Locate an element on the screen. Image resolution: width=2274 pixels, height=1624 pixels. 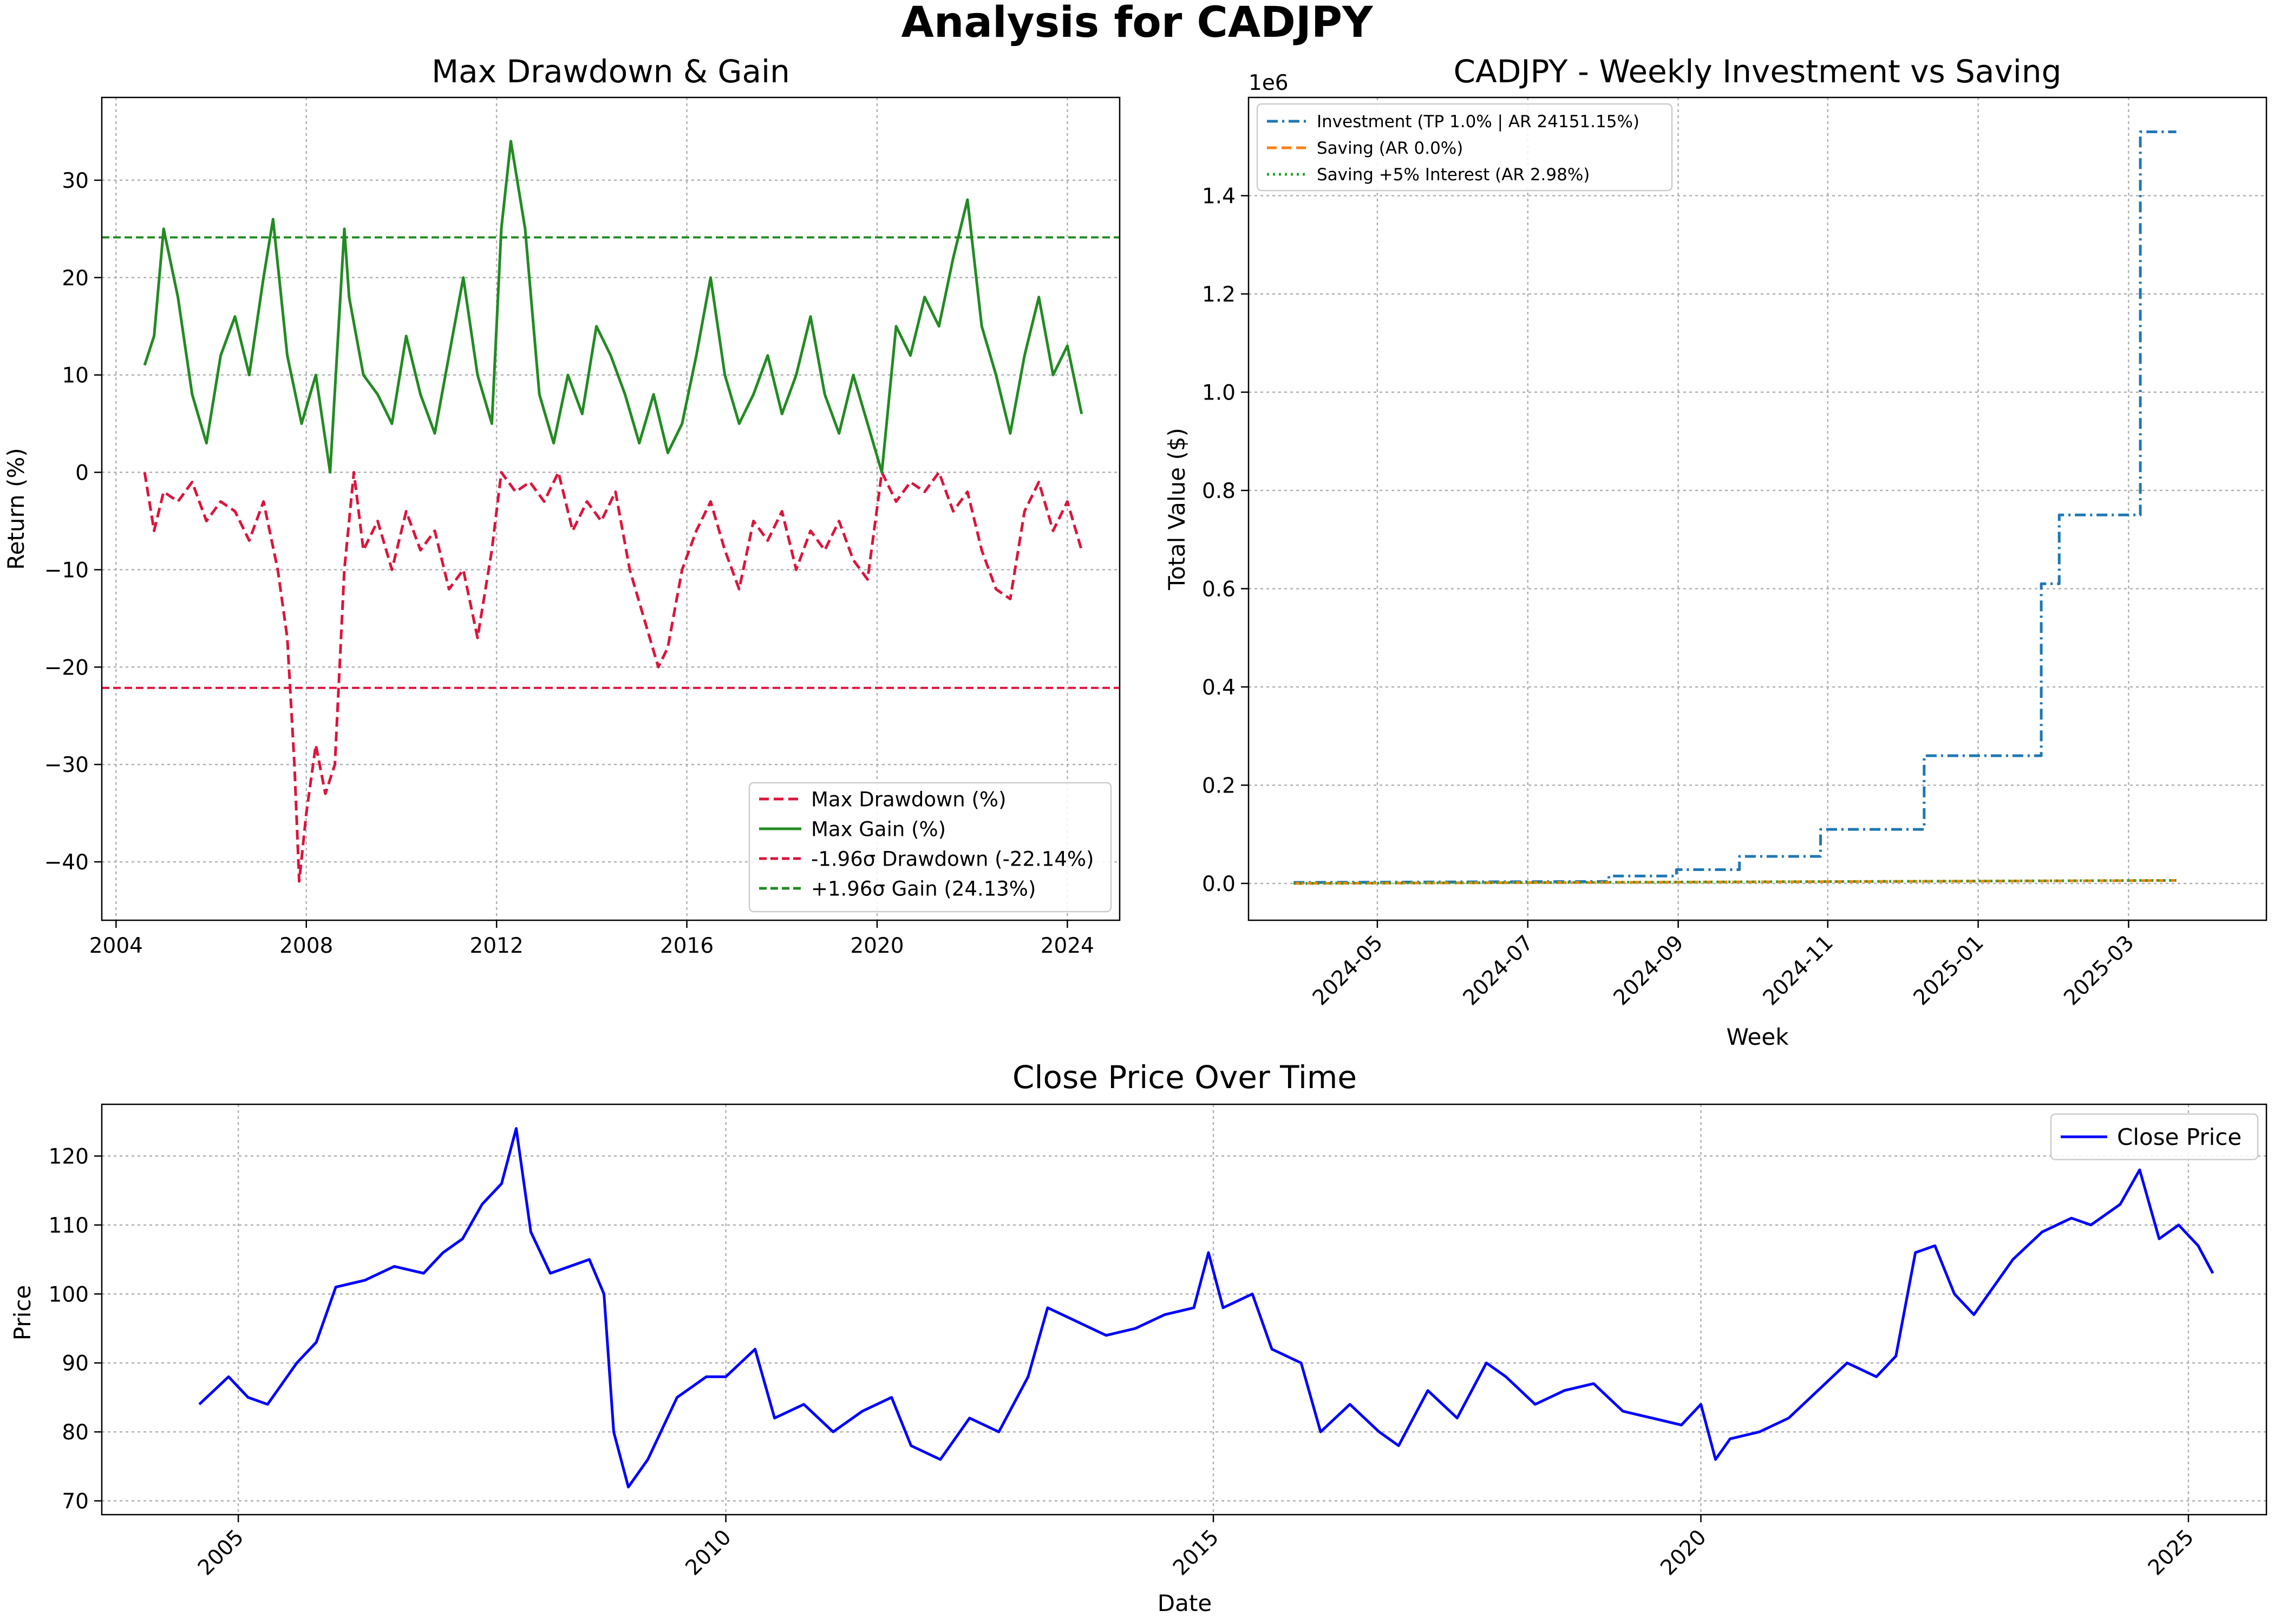
legend-label: +1.96σ Gain (24.13%) is located at coordinates (924, 888).